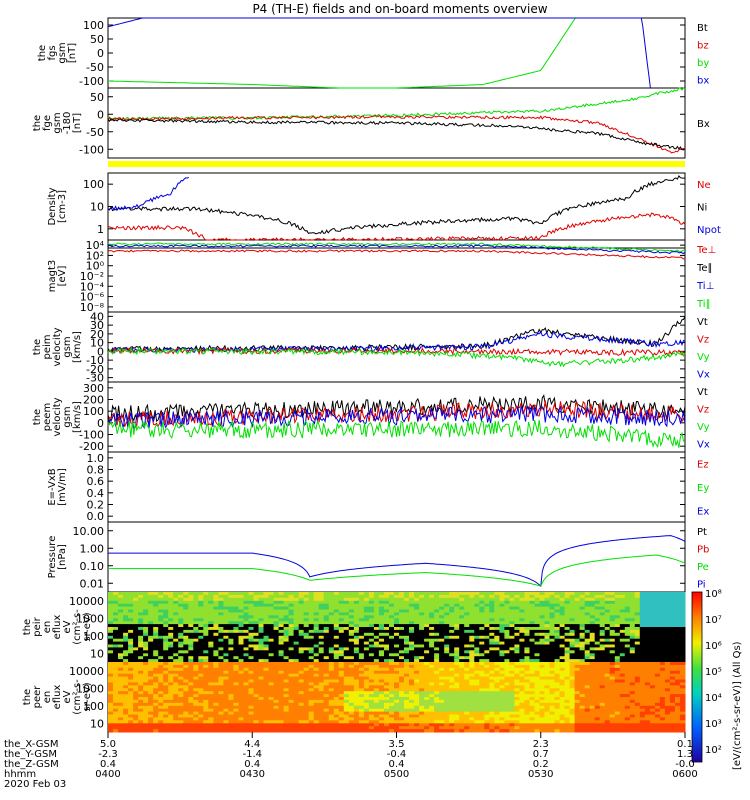 This screenshot has width=750, height=800. I want to click on ylabel-peer_spec: eflux, so click(57, 697).